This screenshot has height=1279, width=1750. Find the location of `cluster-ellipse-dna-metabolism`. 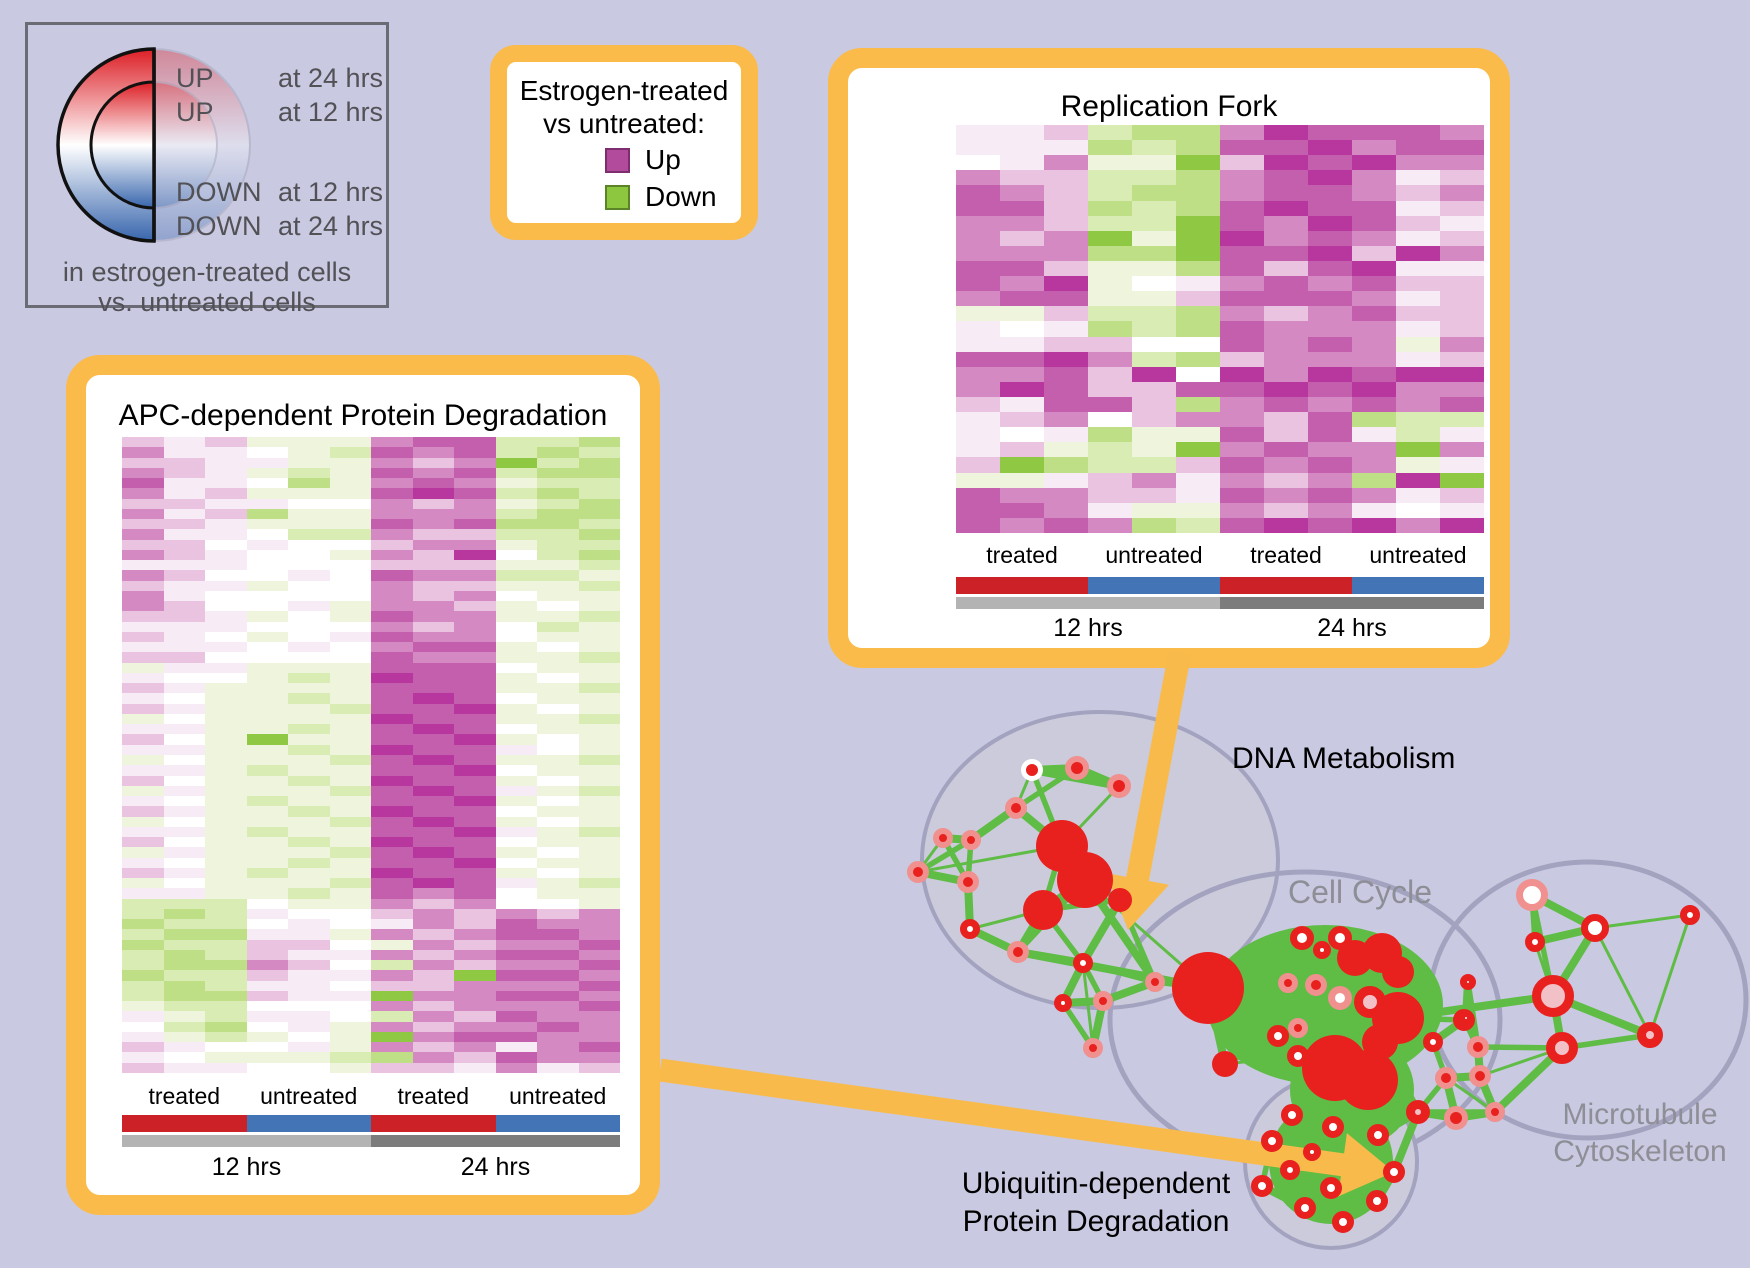

cluster-ellipse-dna-metabolism is located at coordinates (1100, 860).